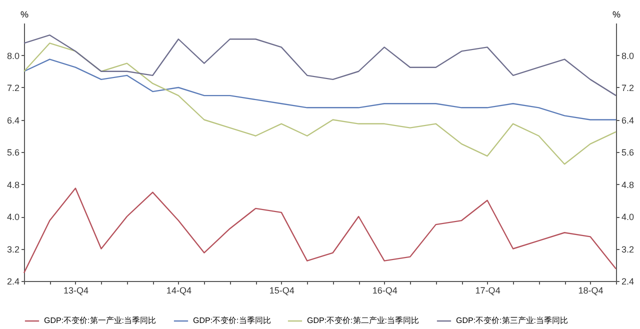 The height and width of the screenshot is (329, 640). Describe the element at coordinates (628, 153) in the screenshot. I see `y2-tick-label: 5.6` at that location.